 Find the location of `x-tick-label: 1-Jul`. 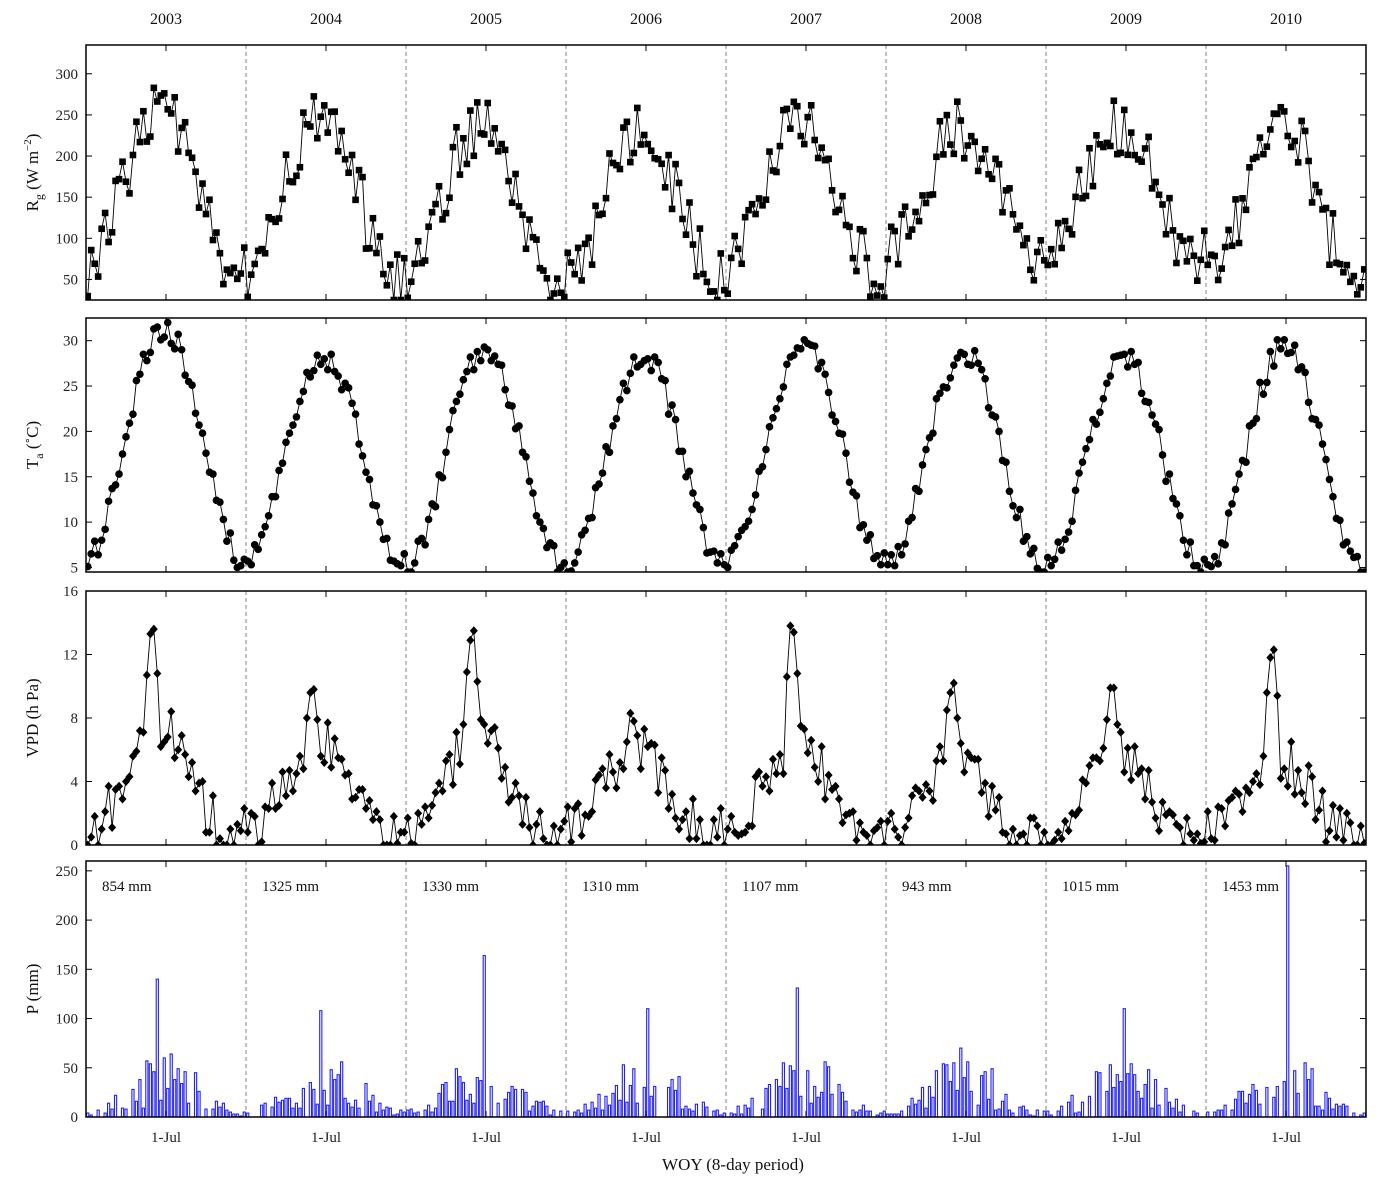

x-tick-label: 1-Jul is located at coordinates (1126, 1138).